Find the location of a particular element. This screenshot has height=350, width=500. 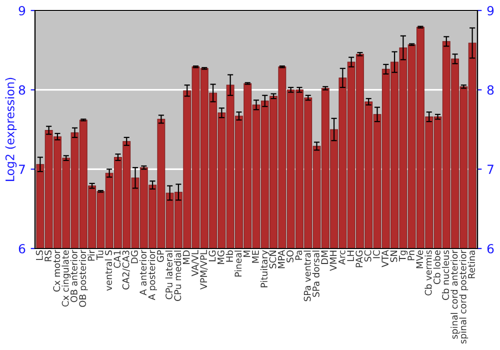

x-tick-label: OB anterior is located at coordinates (74, 276).